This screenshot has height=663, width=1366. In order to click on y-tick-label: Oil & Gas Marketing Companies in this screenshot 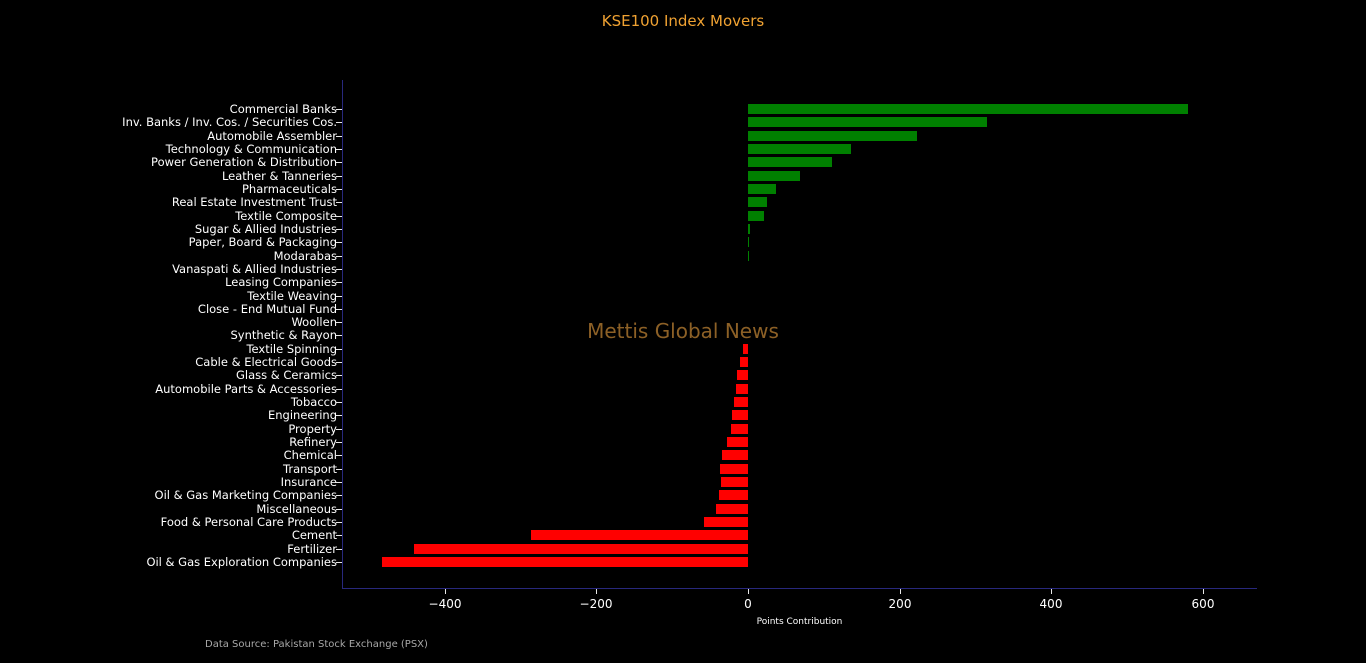, I will do `click(245, 495)`.